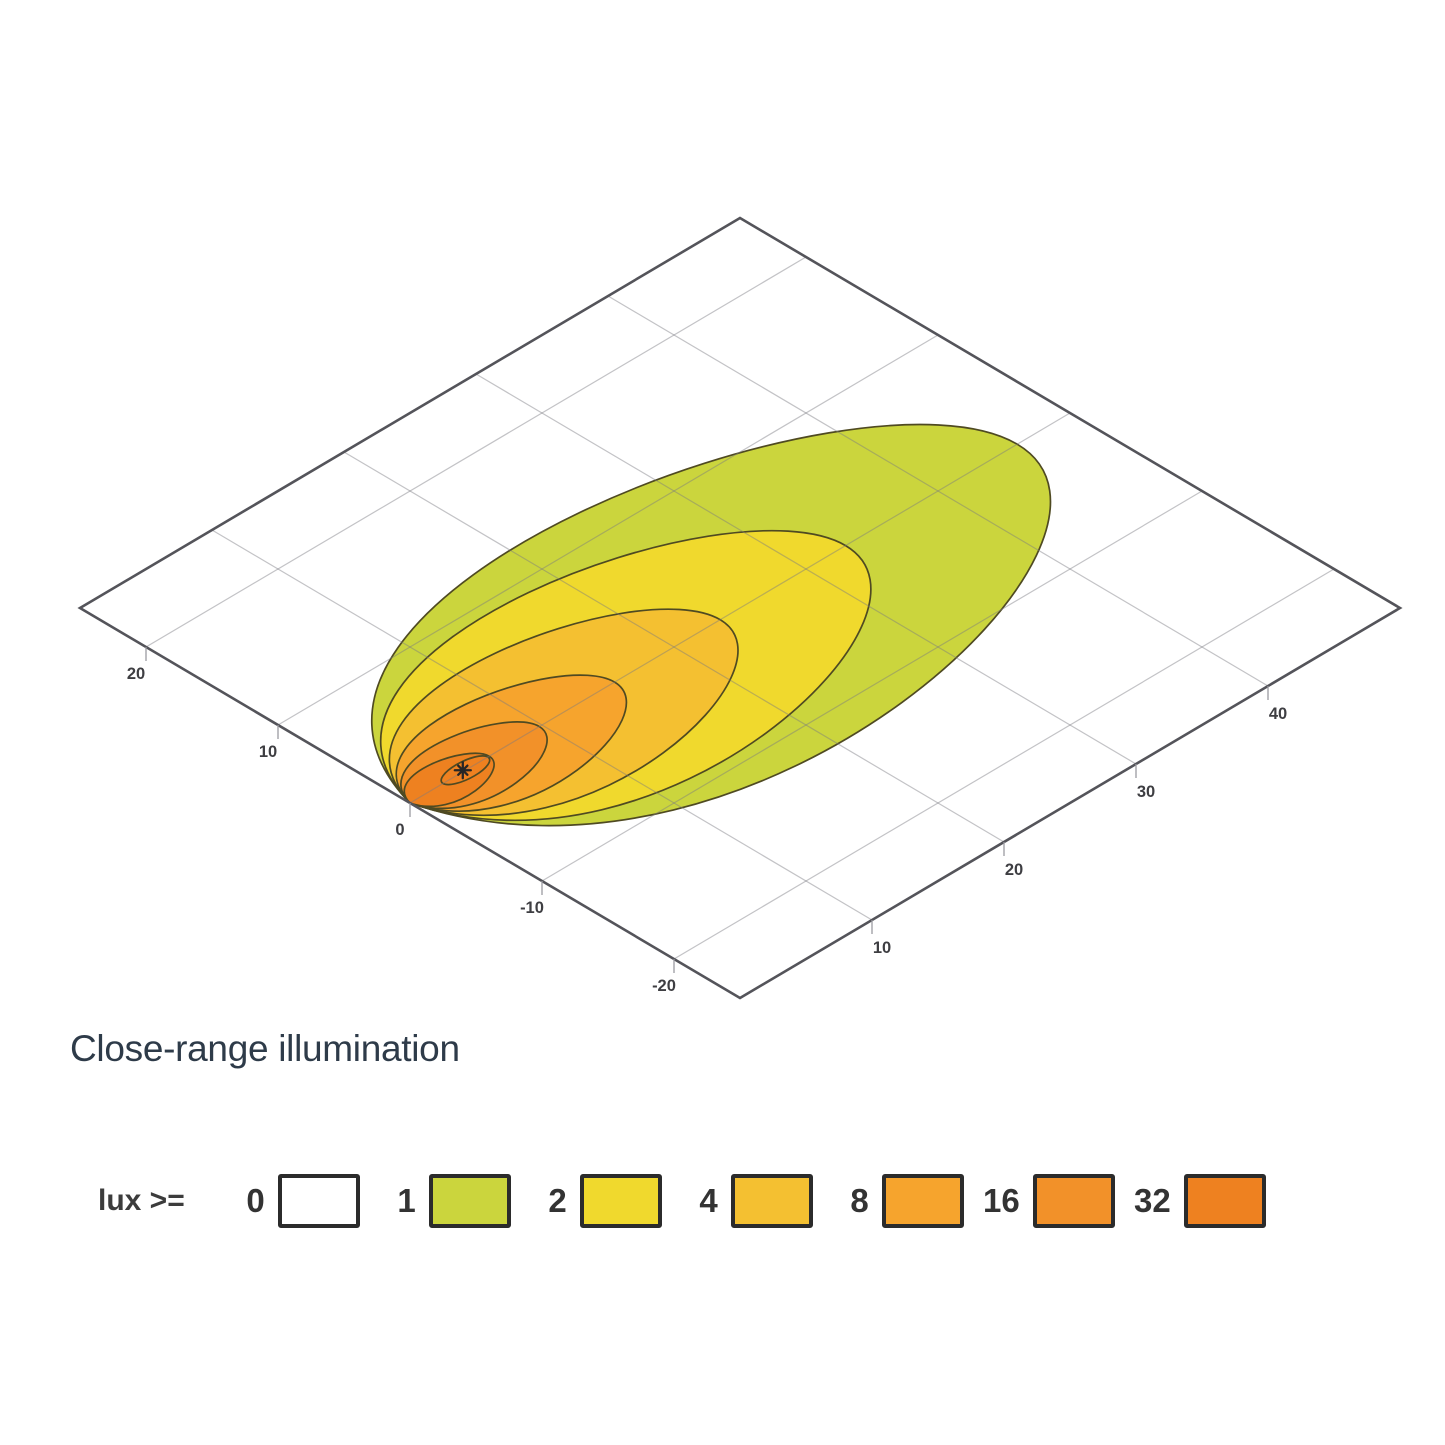  I want to click on legend-value: 16, so click(1001, 1200).